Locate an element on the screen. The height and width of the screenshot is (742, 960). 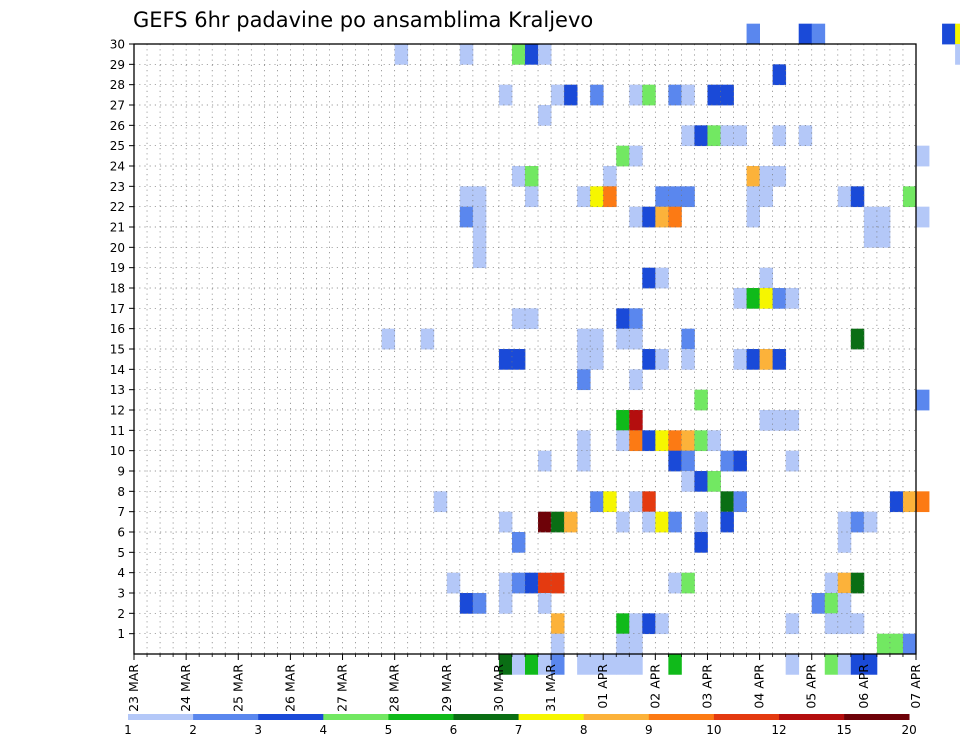
y-tick-label: 30 is located at coordinates (117, 45).